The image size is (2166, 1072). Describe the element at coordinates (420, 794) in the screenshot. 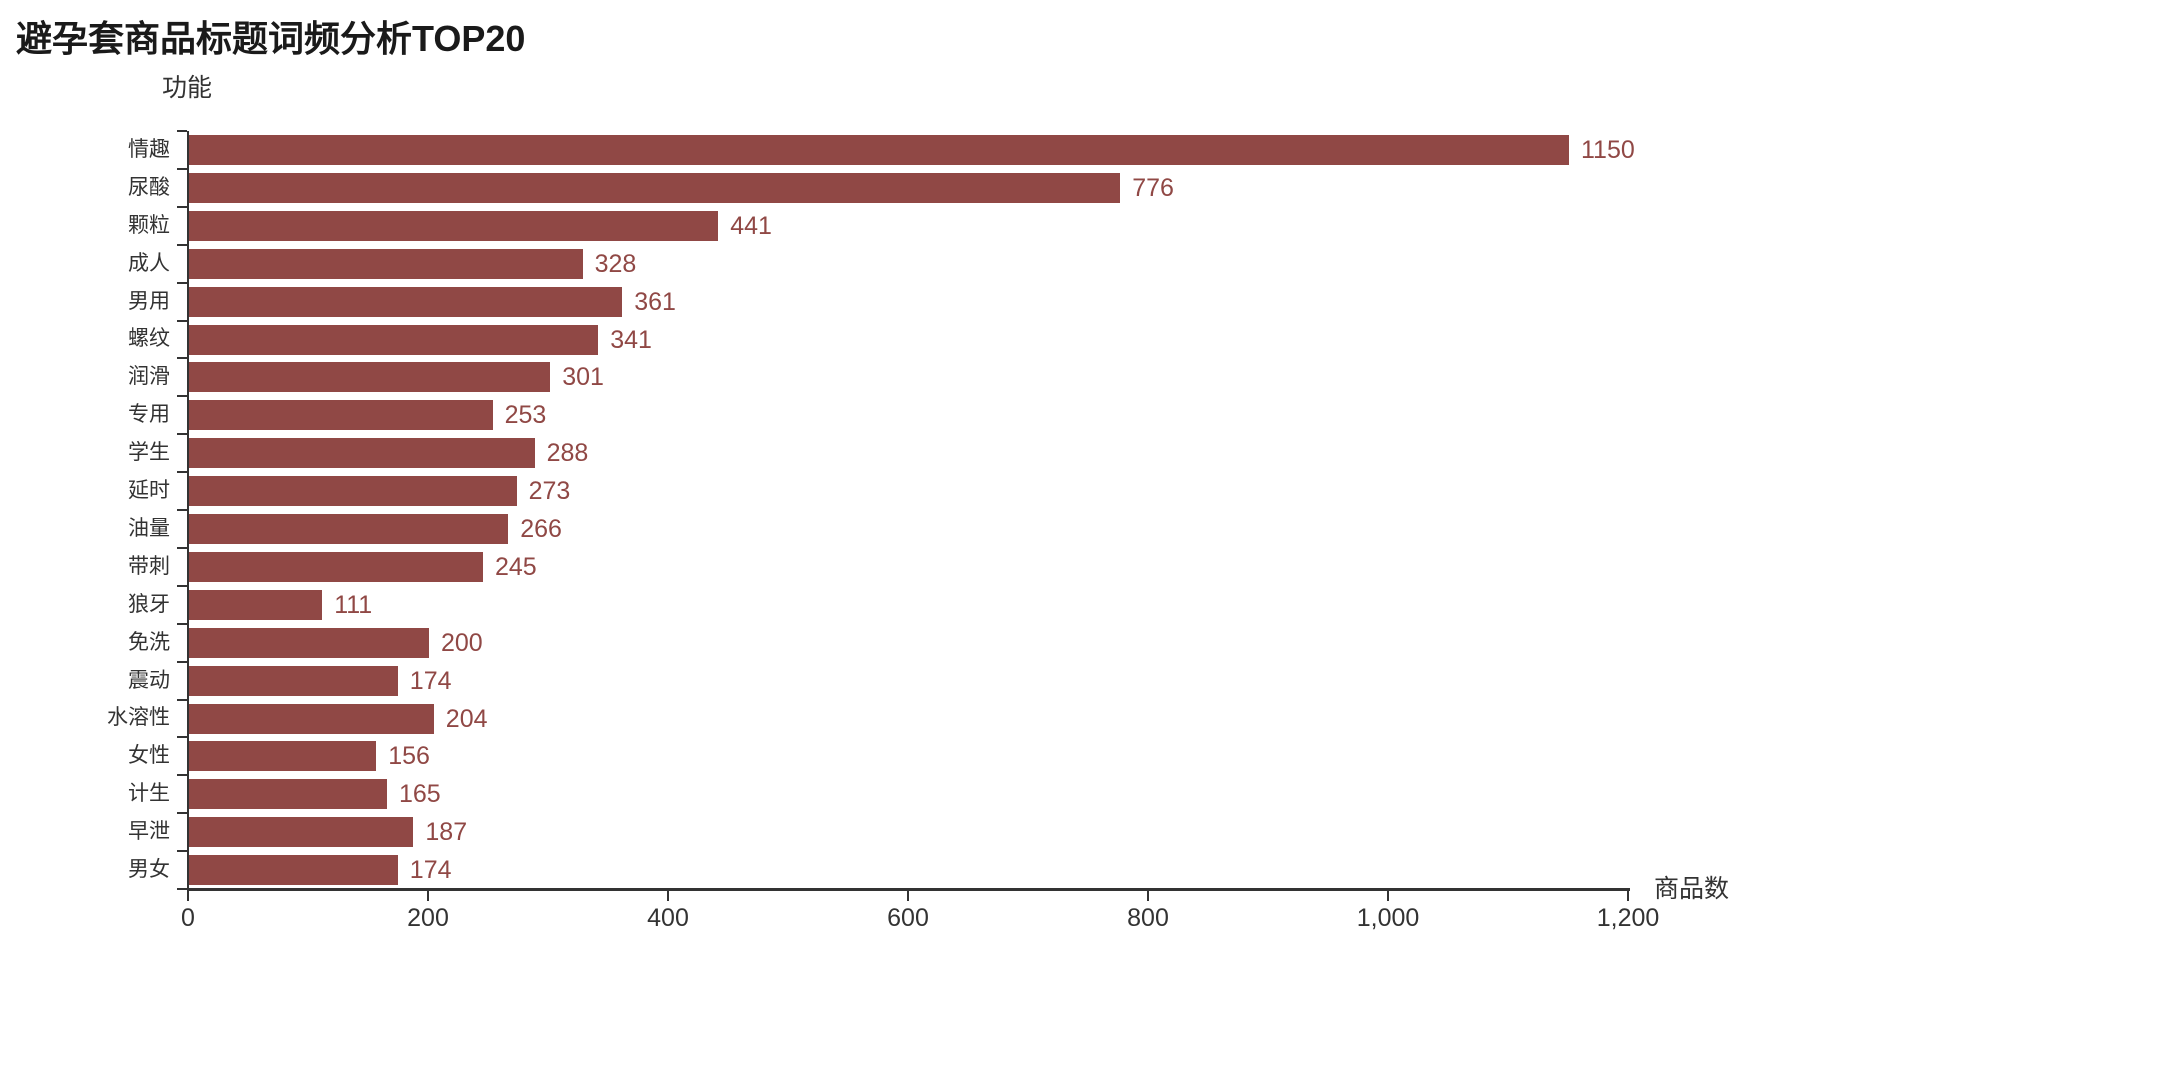

I see `value-label: 165` at that location.